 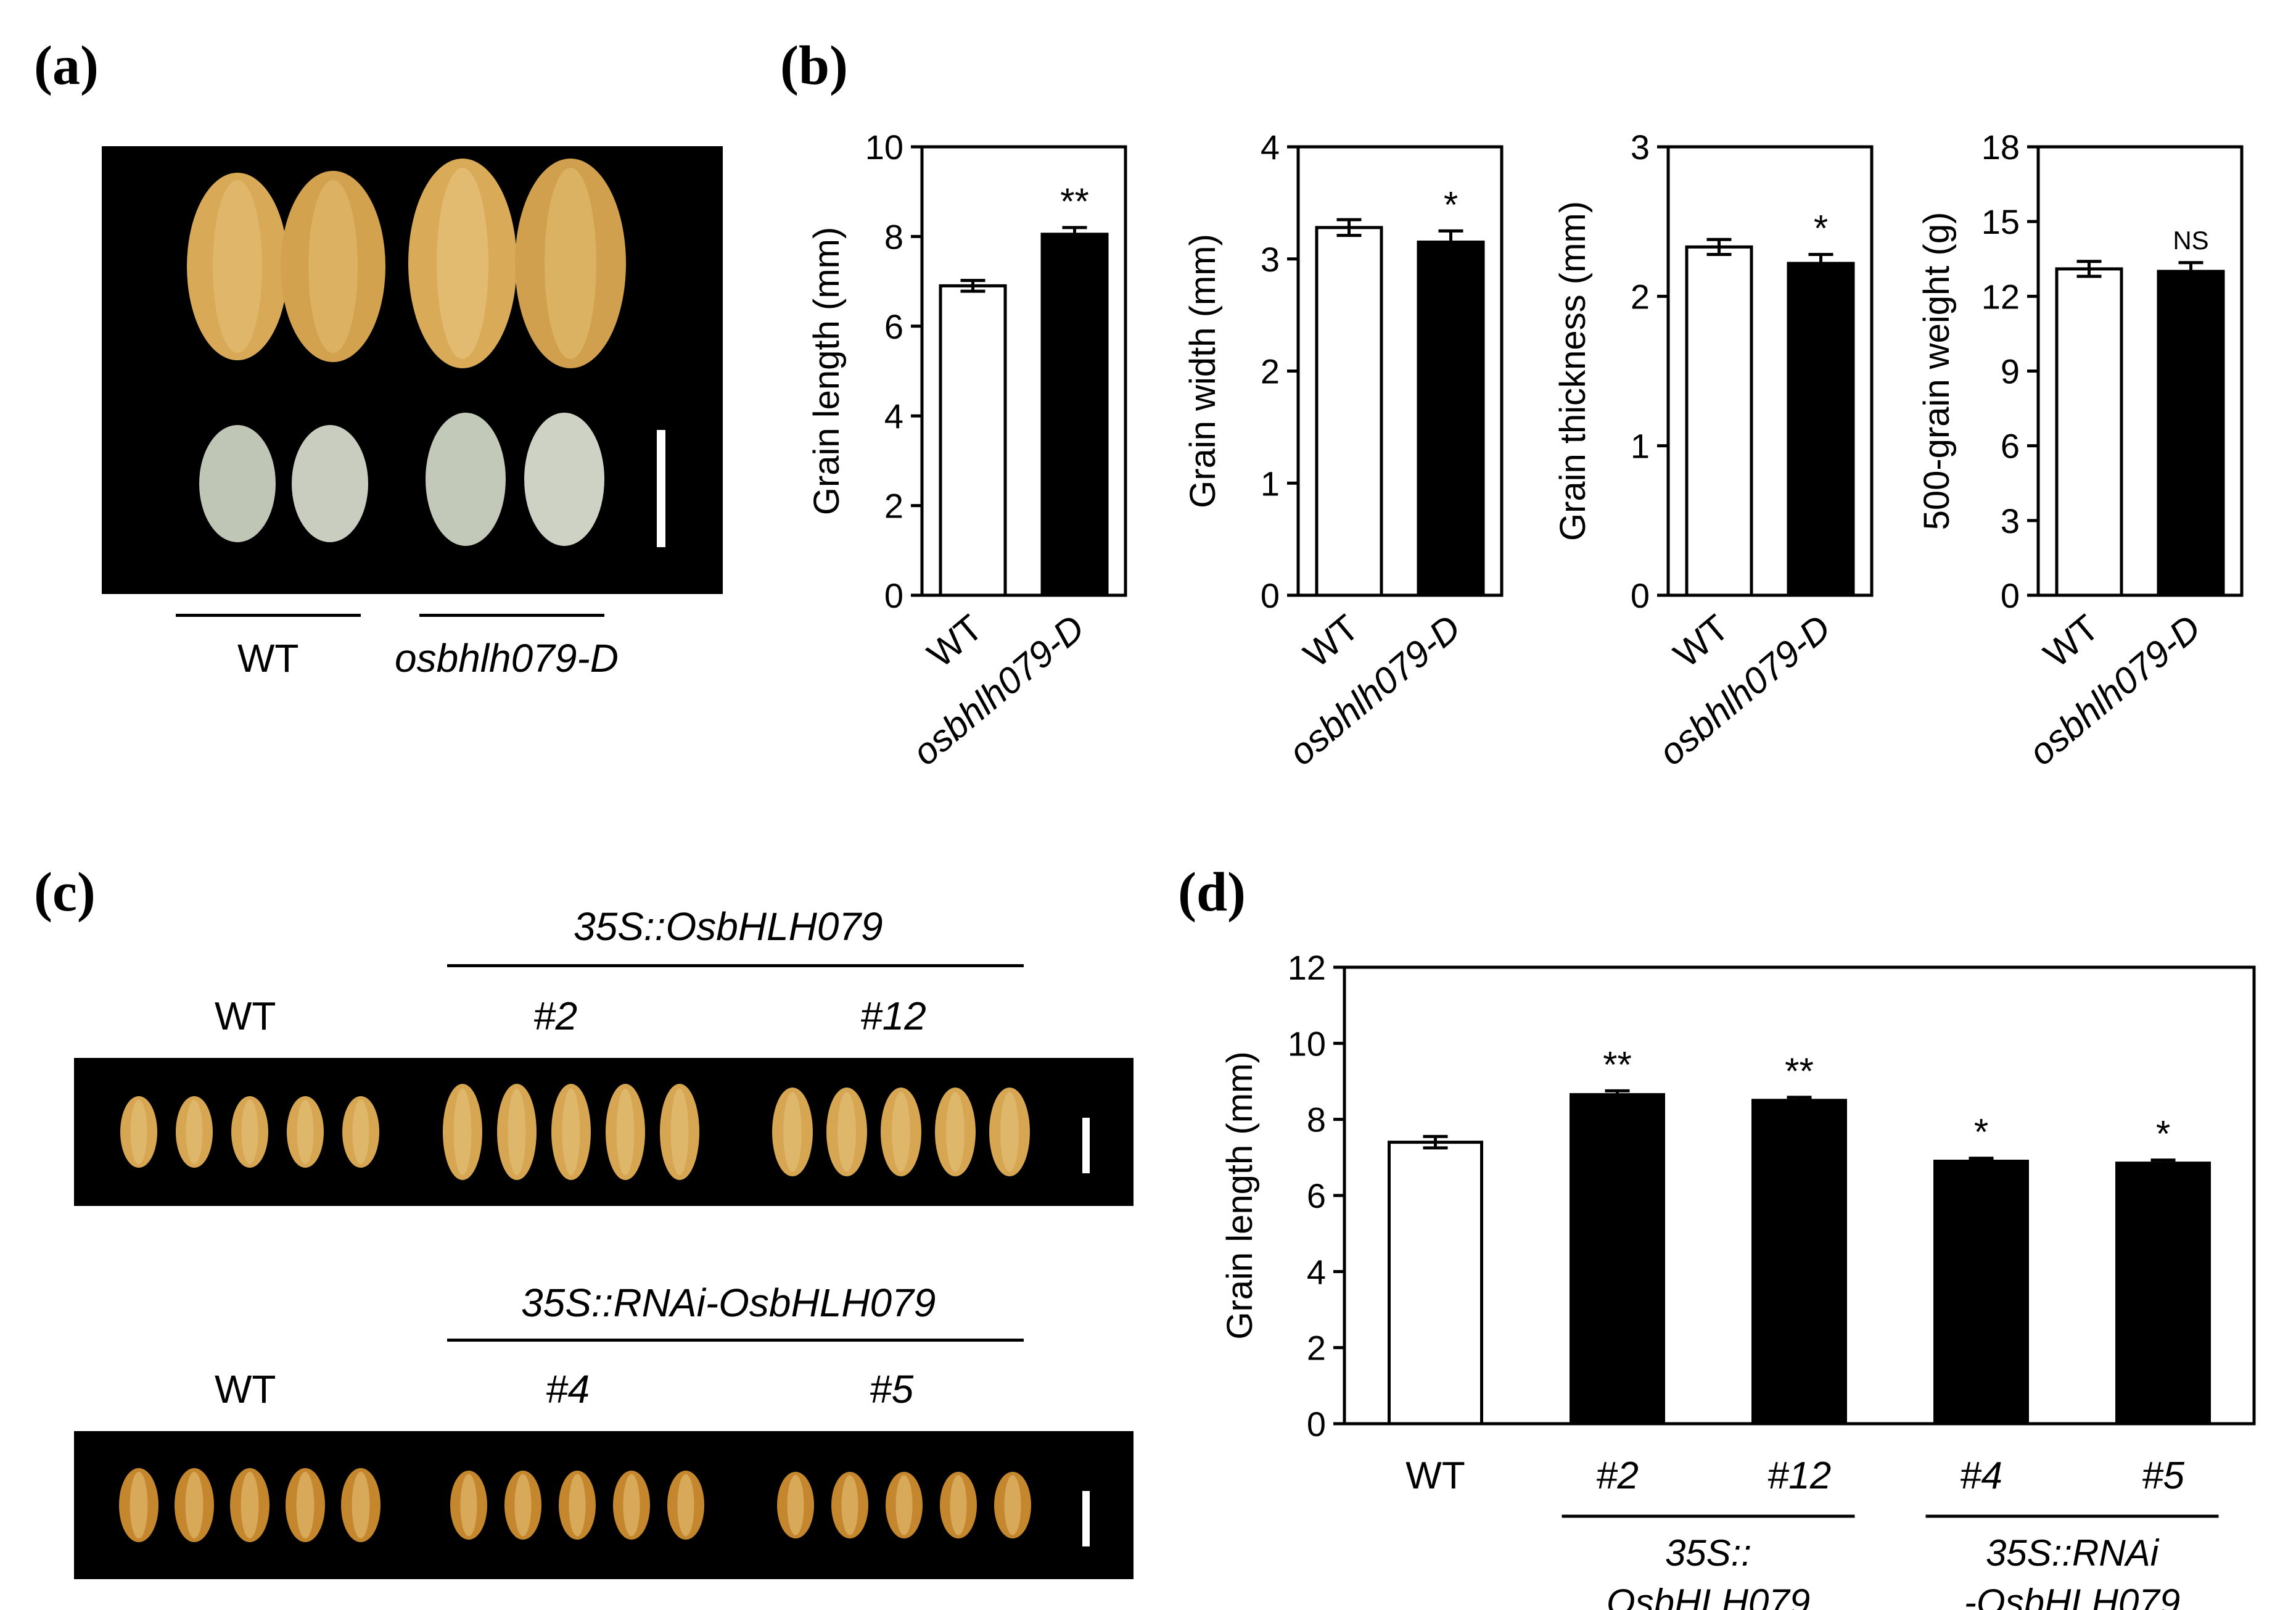 What do you see at coordinates (2011, 371) in the screenshot?
I see `y-tick-label: 9` at bounding box center [2011, 371].